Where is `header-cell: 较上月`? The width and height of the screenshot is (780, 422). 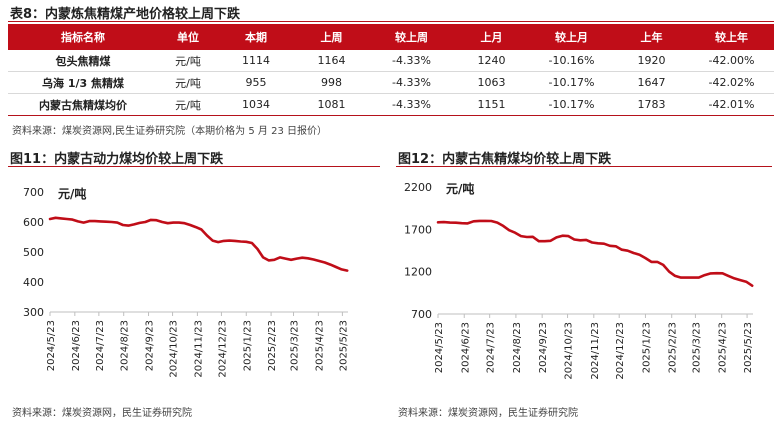
header-cell: 较上月 is located at coordinates (571, 37).